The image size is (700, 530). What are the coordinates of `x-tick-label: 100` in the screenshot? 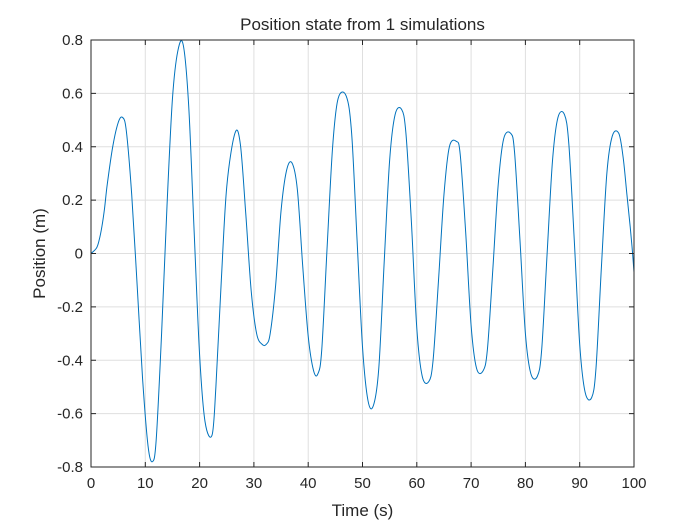 It's located at (633, 483).